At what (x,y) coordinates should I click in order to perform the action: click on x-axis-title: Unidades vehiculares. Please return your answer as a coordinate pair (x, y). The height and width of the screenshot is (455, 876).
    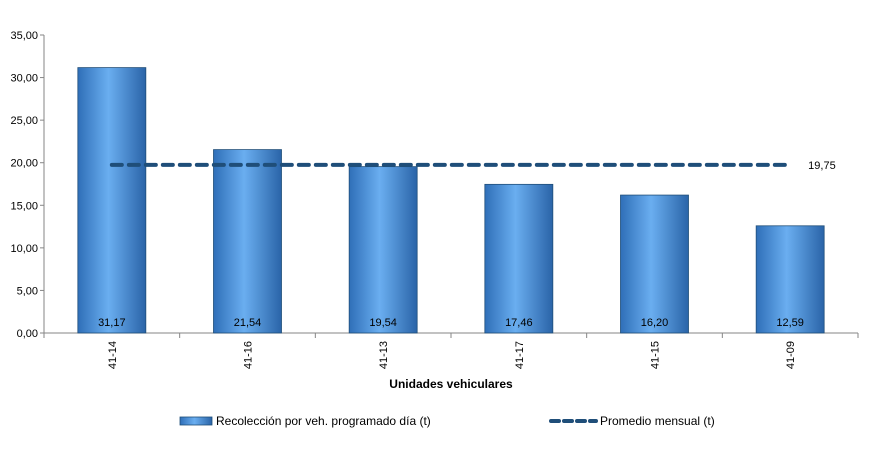
    Looking at the image, I should click on (451, 384).